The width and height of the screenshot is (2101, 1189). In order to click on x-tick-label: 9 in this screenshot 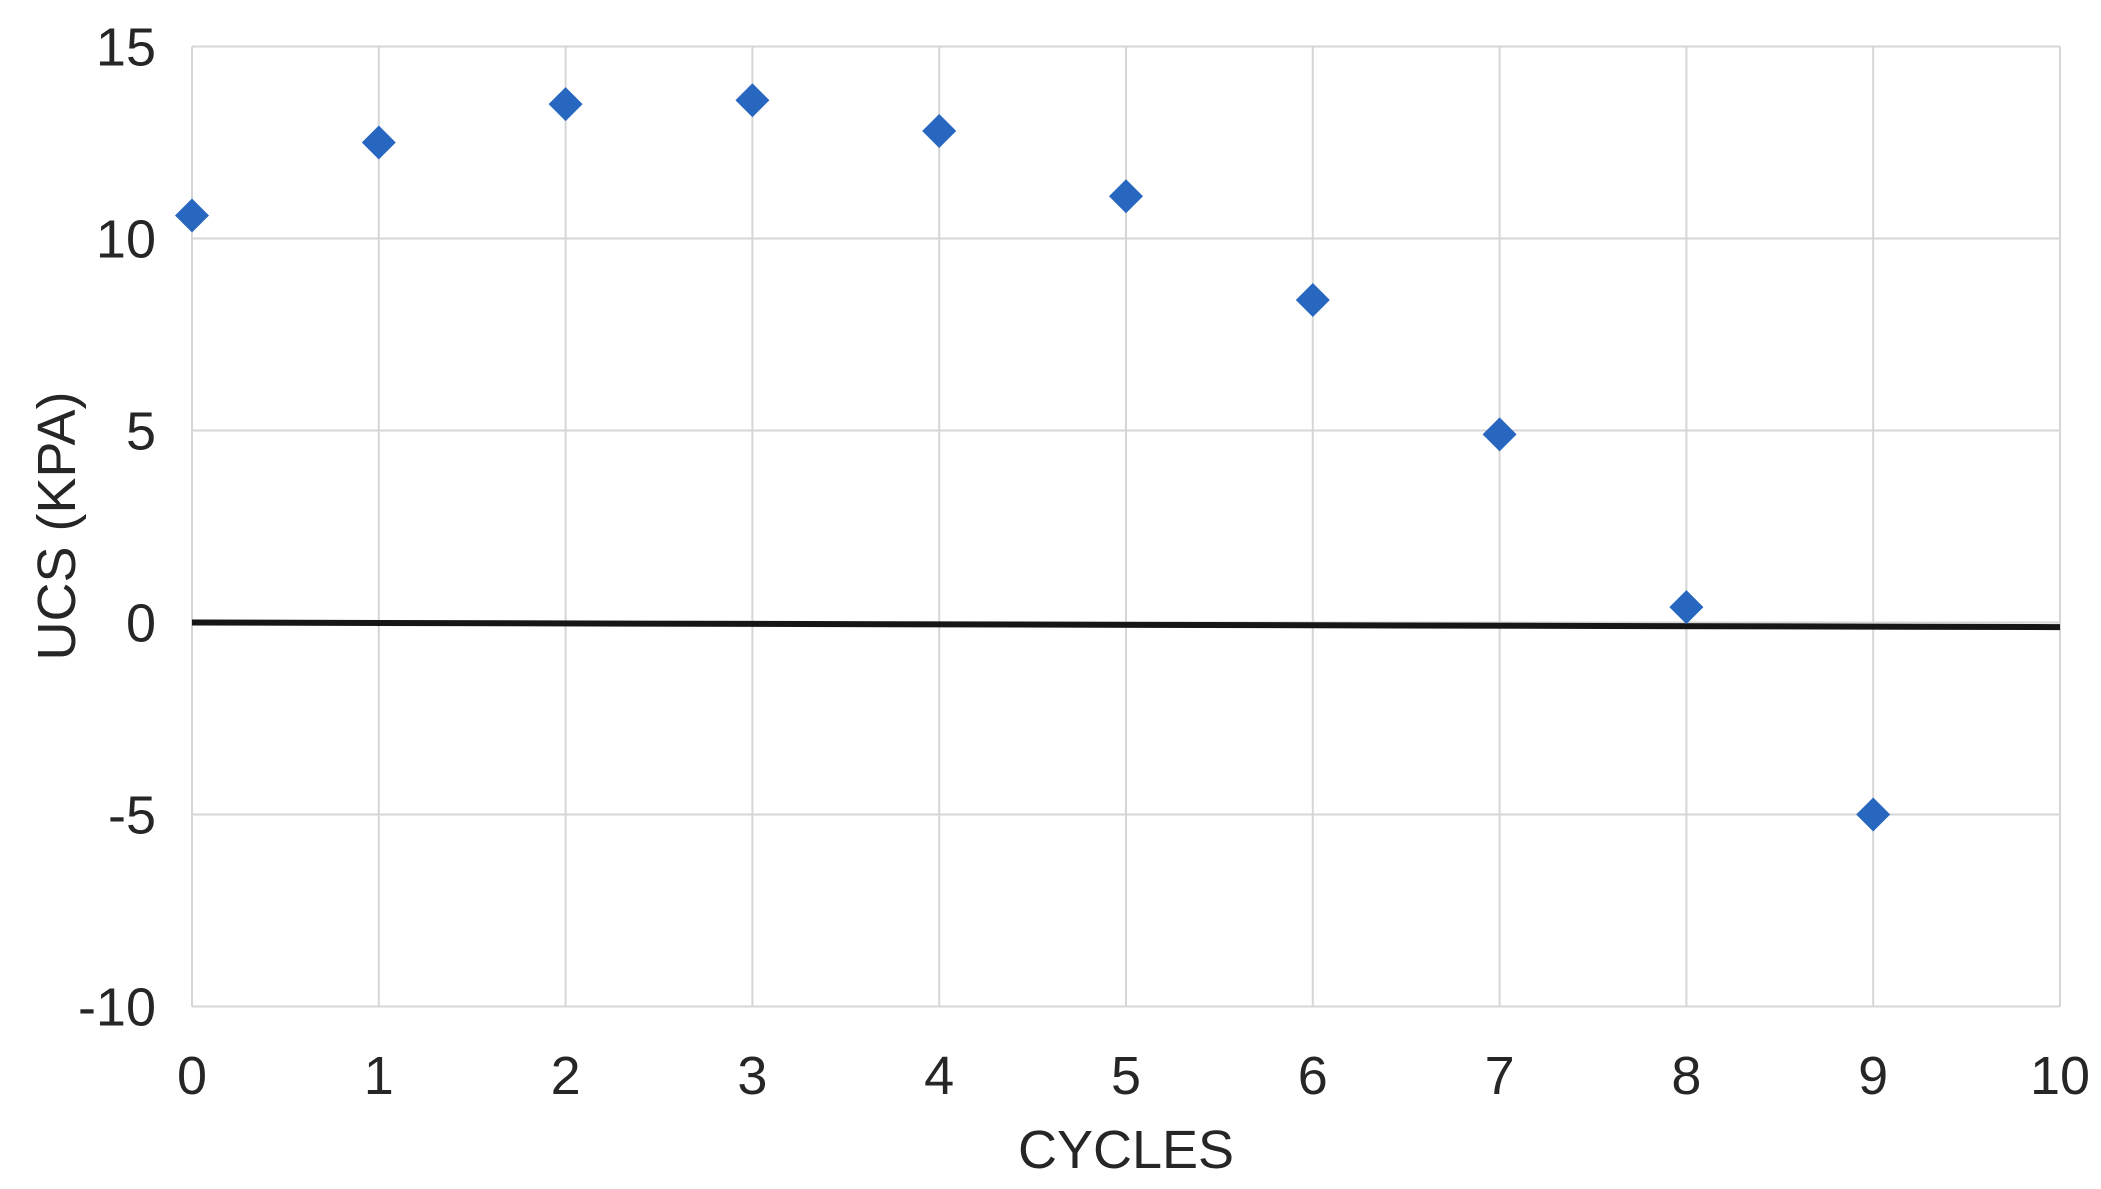, I will do `click(1873, 1076)`.